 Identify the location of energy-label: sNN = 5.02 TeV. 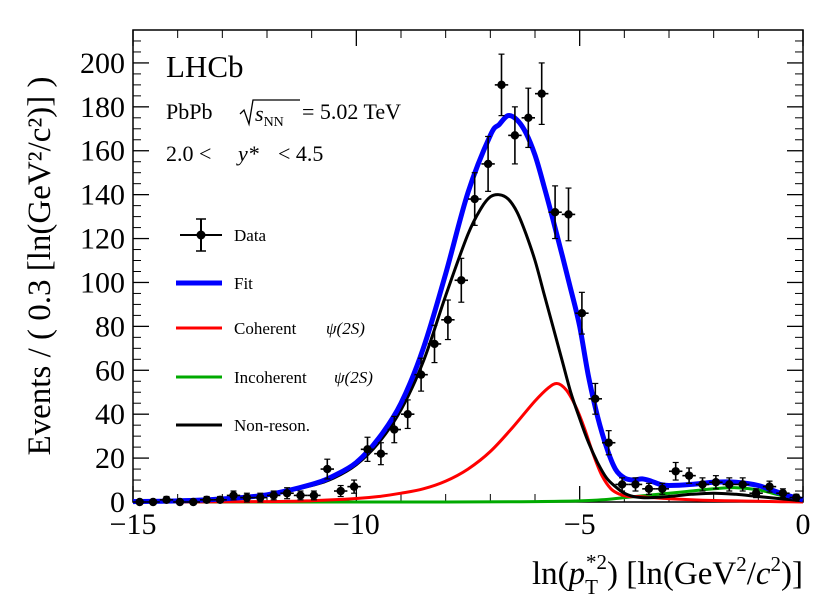
(320, 114).